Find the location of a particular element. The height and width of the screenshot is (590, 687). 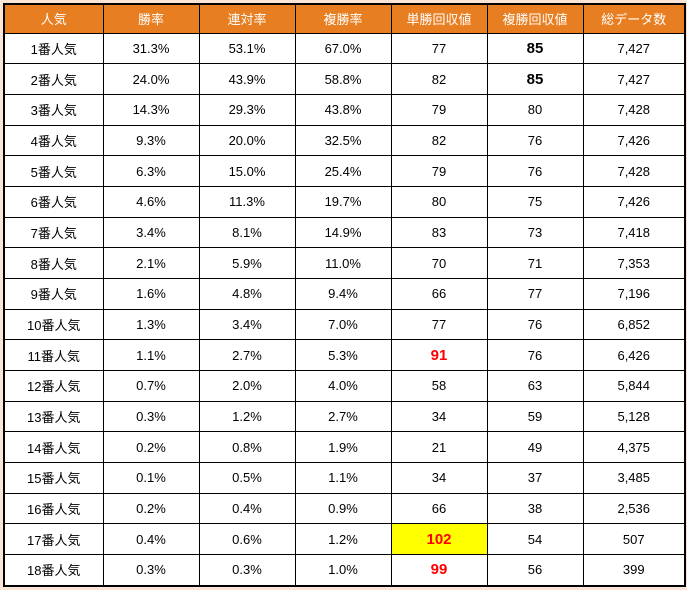

table-row: 8番人気 2.1% 5.9% 11.0% 70 71 7,353 is located at coordinates (344, 263).